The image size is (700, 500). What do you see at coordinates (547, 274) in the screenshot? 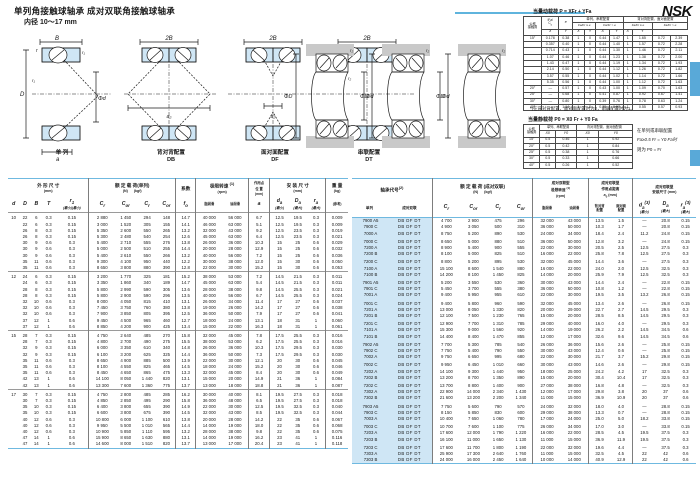
I see `cell-4: 14 000` at bounding box center [547, 274].